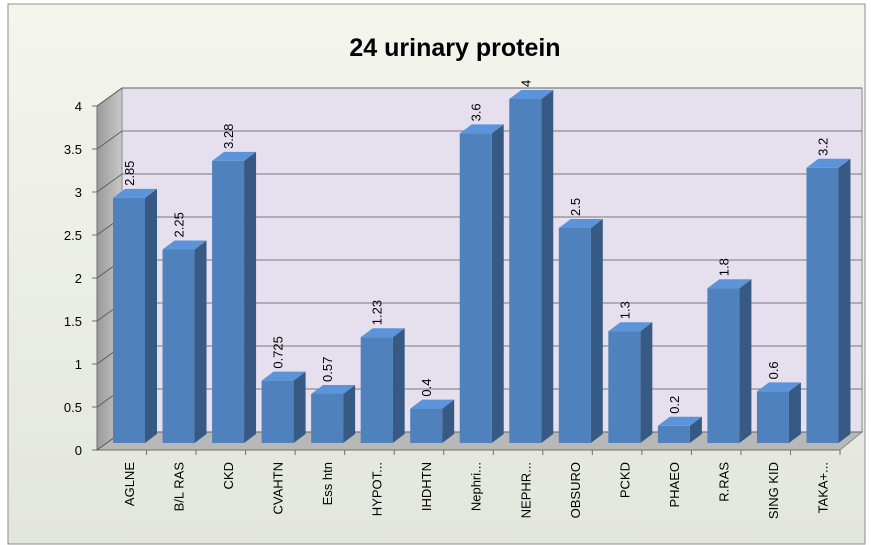 The width and height of the screenshot is (871, 545). What do you see at coordinates (179, 487) in the screenshot?
I see `x-tick-label: B/L RAS` at bounding box center [179, 487].